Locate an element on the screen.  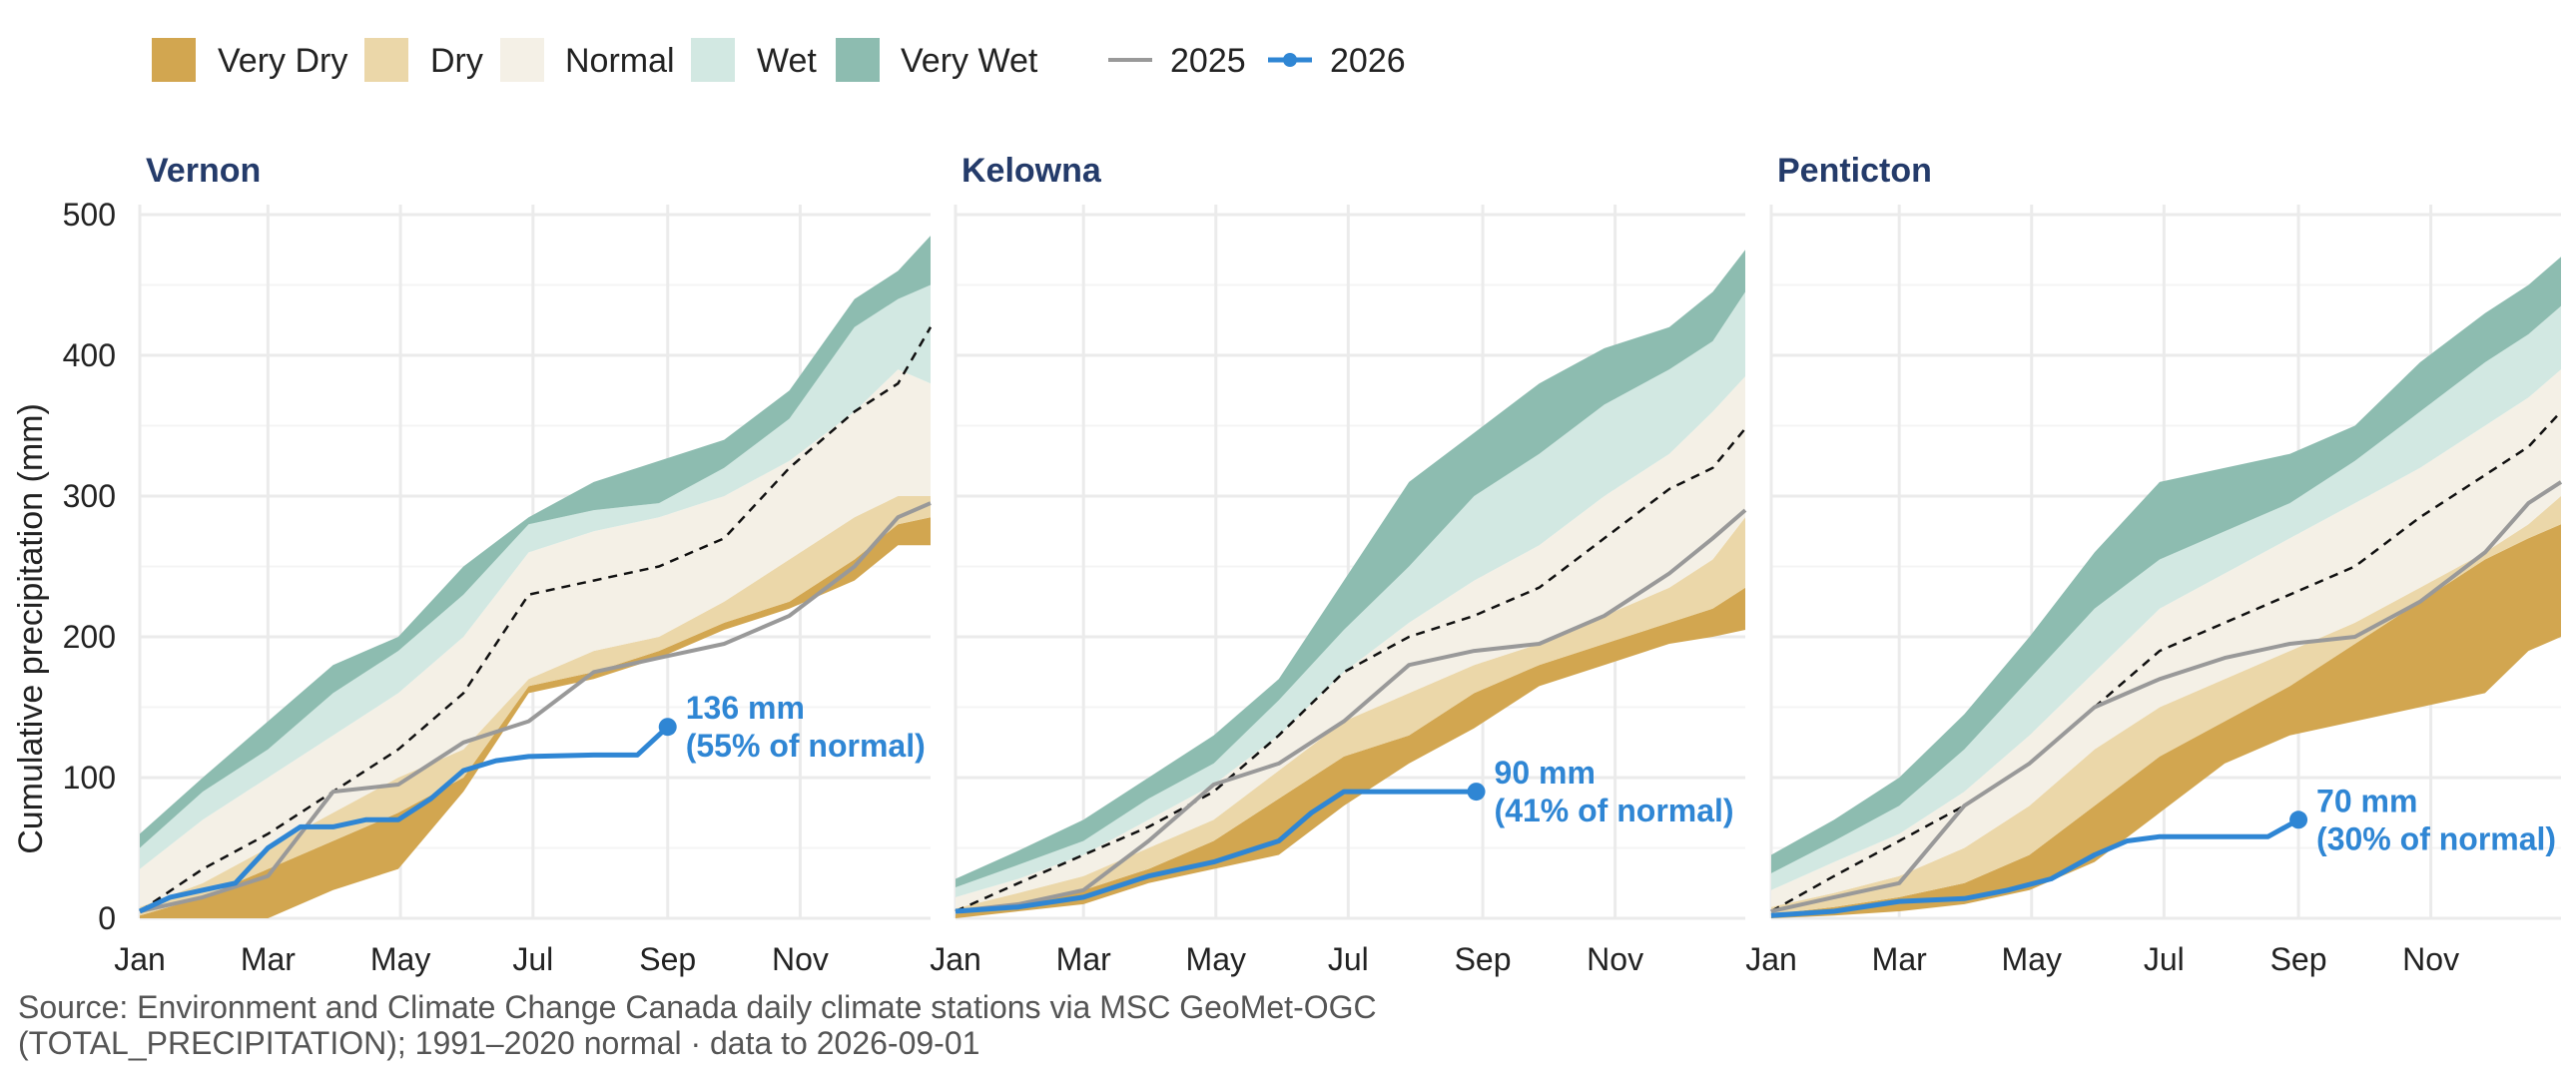
legend-label-dry: Dry is located at coordinates (457, 61).